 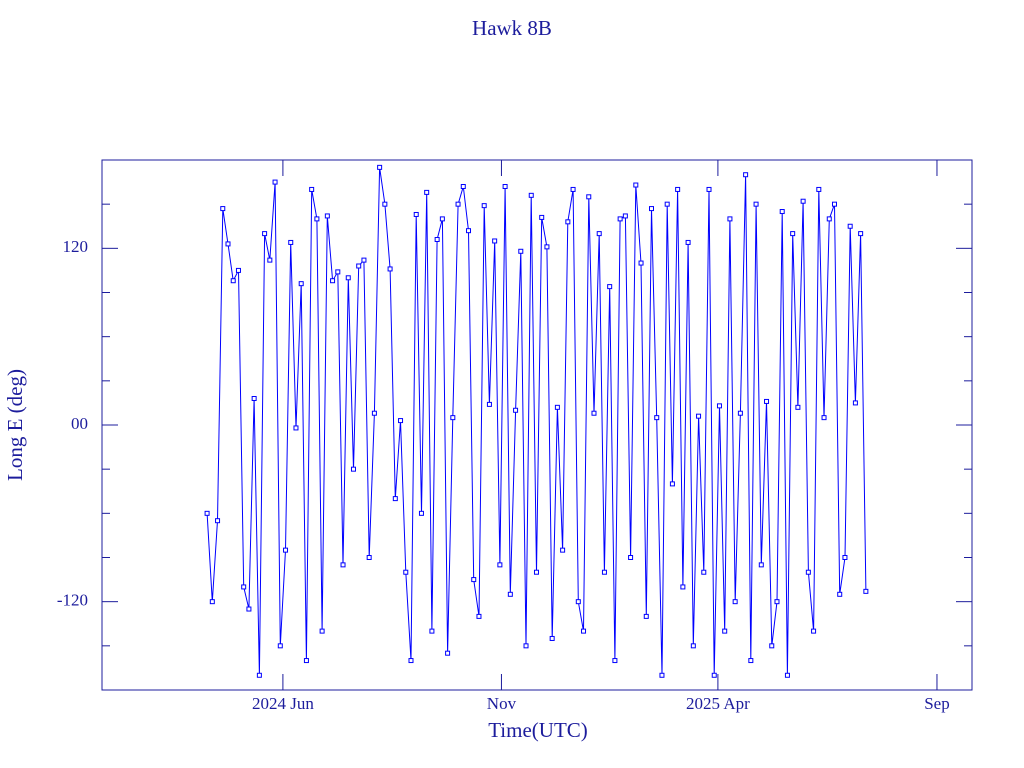 What do you see at coordinates (283, 703) in the screenshot?
I see `x-tick-label: 2024 Jun` at bounding box center [283, 703].